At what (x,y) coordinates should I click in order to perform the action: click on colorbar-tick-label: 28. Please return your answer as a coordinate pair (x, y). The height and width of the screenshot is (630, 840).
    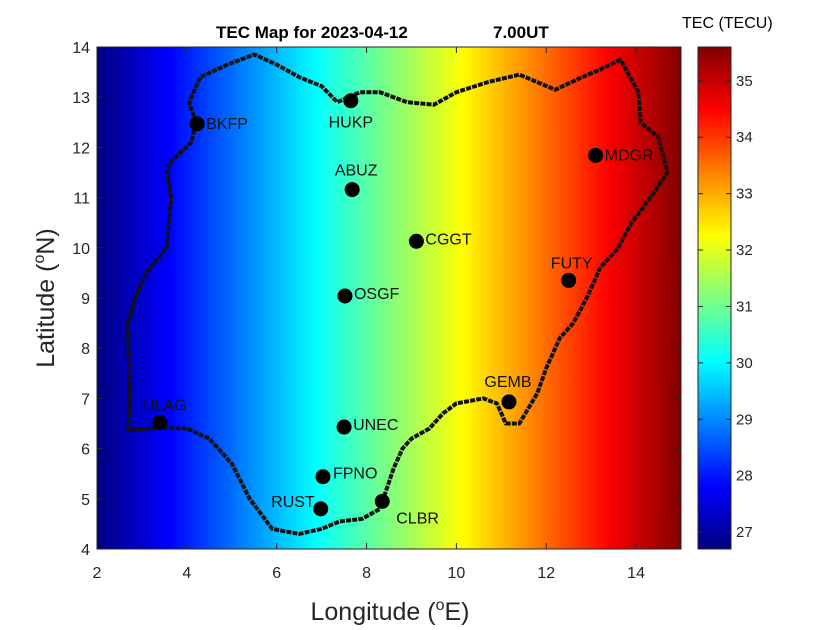
    Looking at the image, I should click on (744, 476).